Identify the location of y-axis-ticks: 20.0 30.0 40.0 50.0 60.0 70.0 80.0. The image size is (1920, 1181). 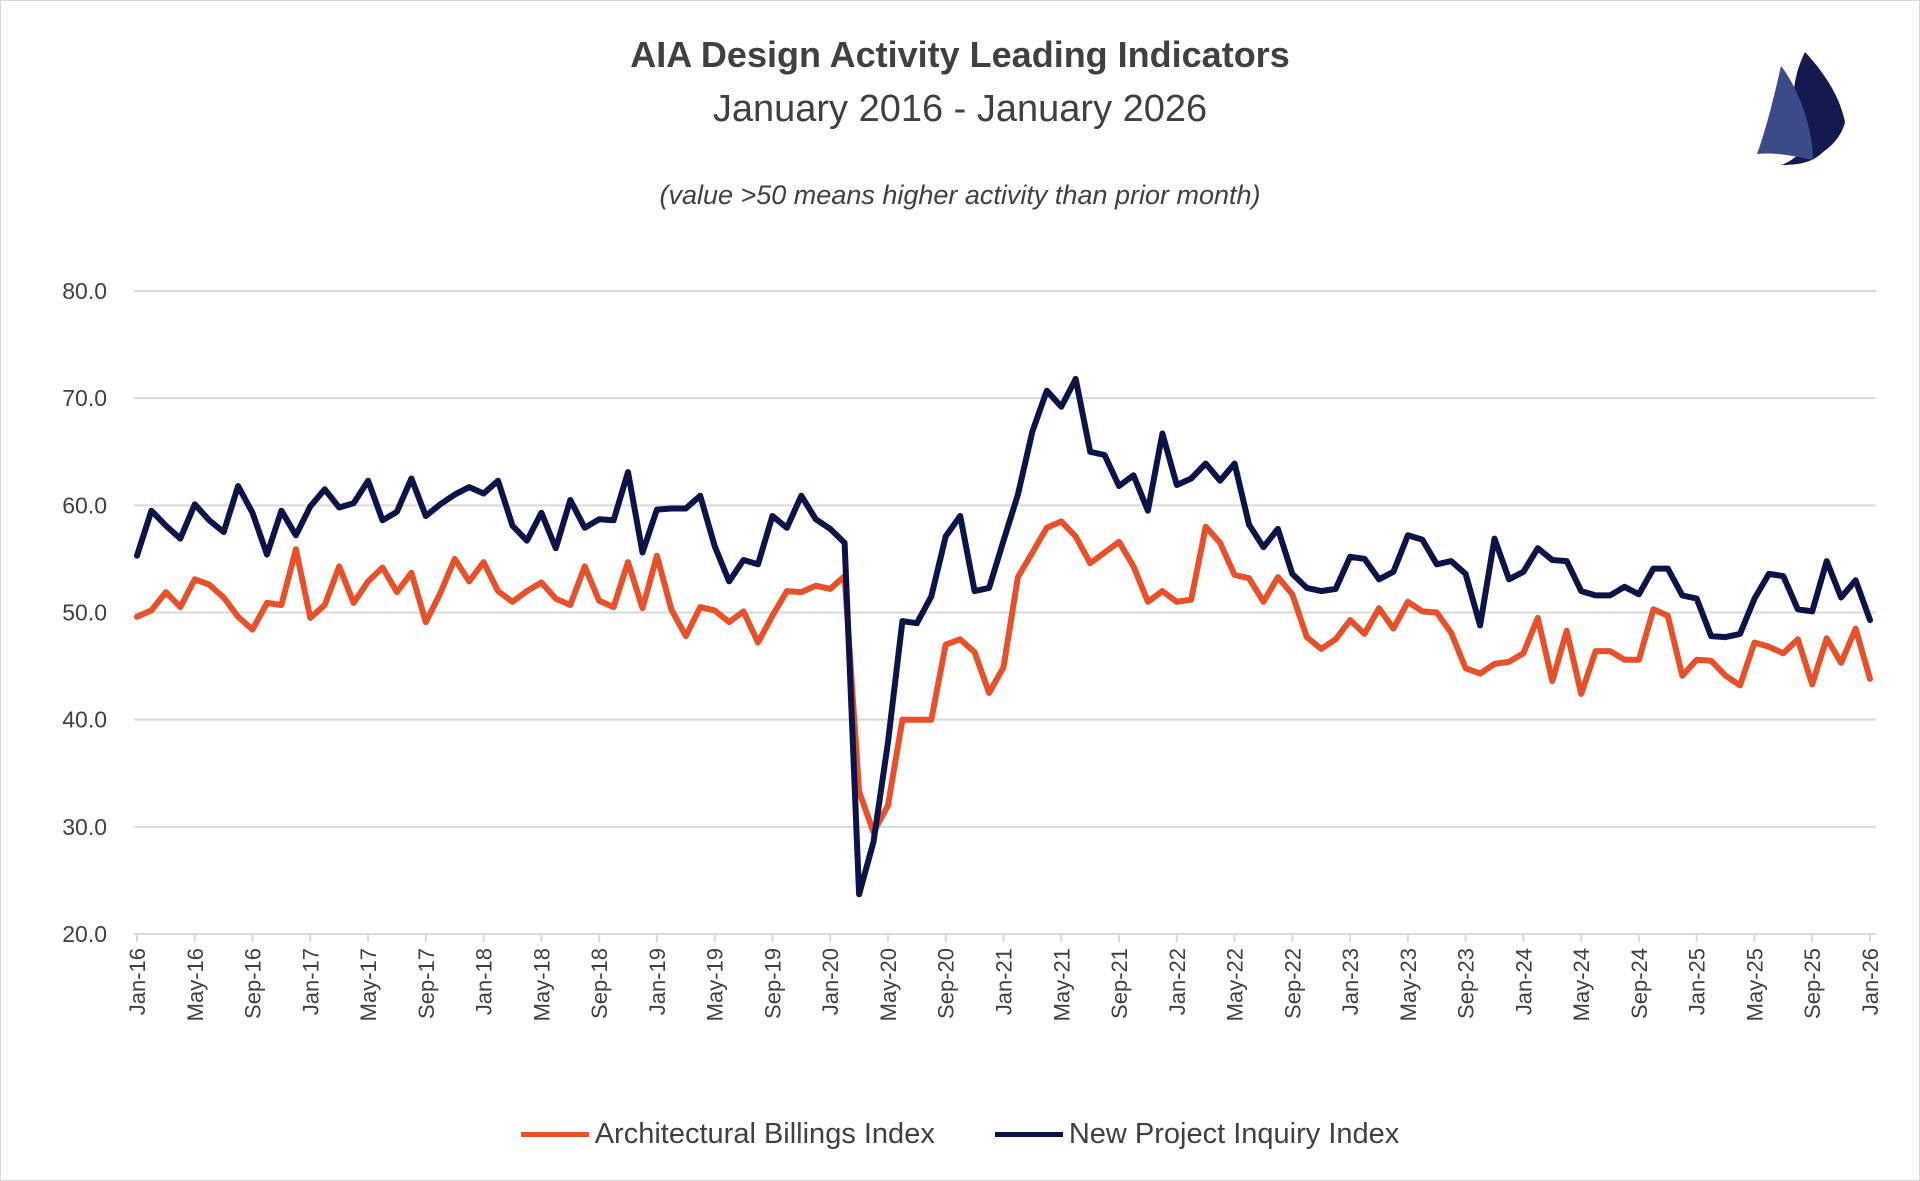
(84, 612).